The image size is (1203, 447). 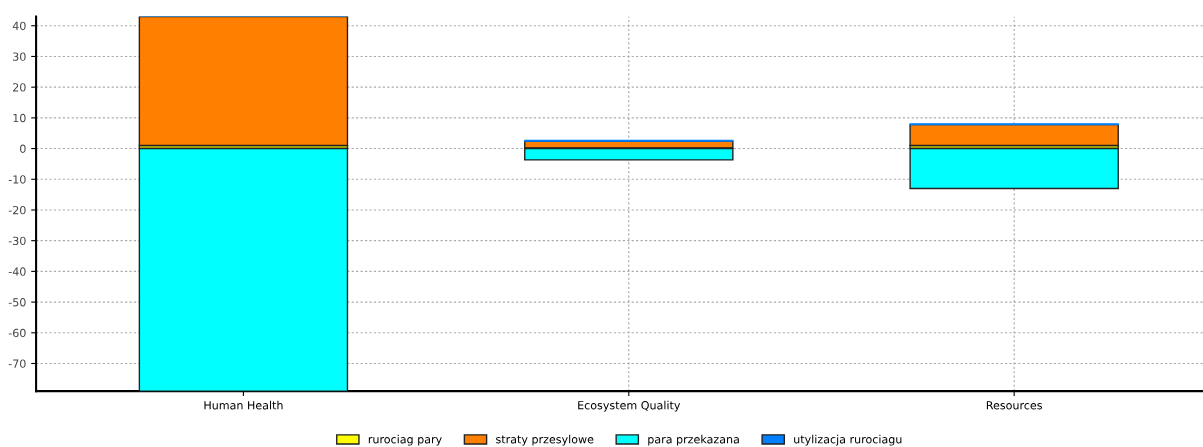 I want to click on y-tick-label: -60, so click(x=17, y=333).